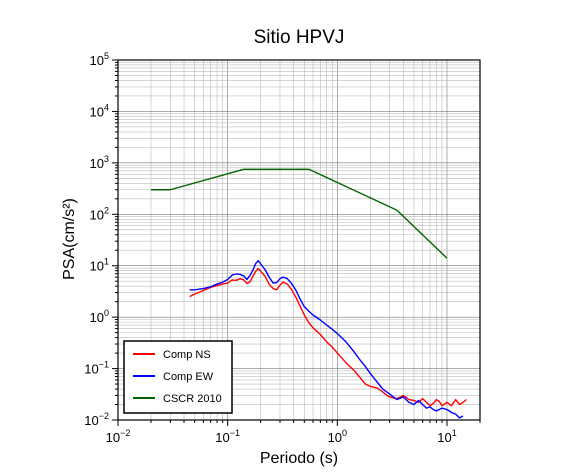 The height and width of the screenshot is (475, 586). I want to click on legend: Comp NS Comp EW CSCR 2010, so click(178, 377).